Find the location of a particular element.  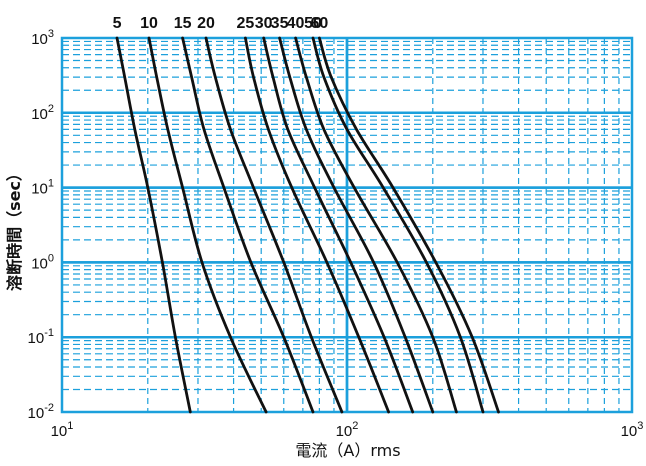

x-axis-label: 電流（A）rms is located at coordinates (347, 450).